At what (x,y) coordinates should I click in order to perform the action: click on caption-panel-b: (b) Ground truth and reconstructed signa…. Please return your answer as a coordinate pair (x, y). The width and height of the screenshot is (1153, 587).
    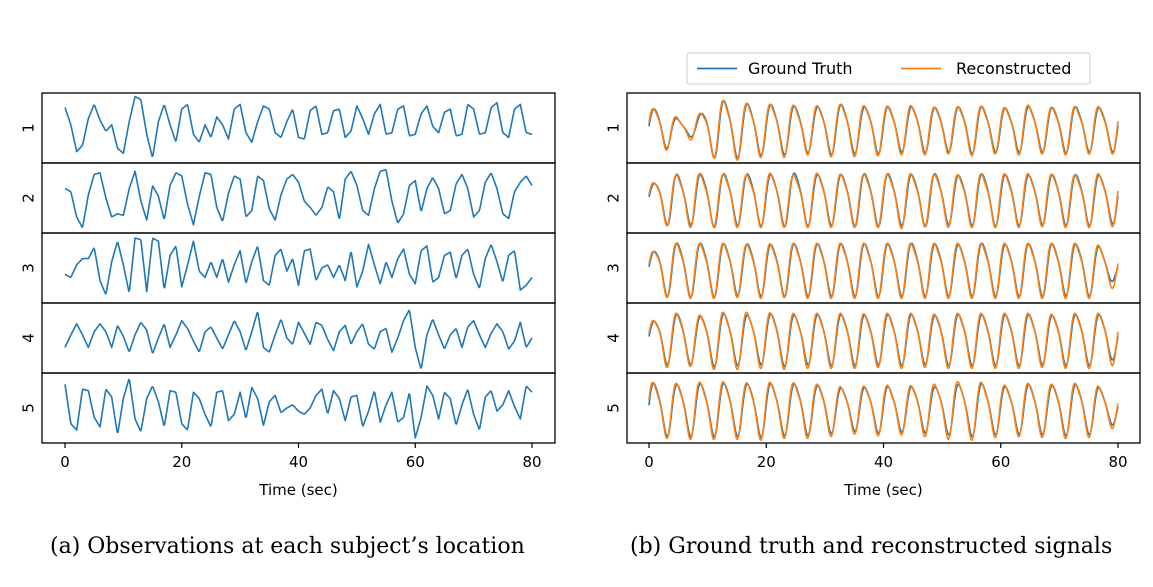
    Looking at the image, I should click on (871, 546).